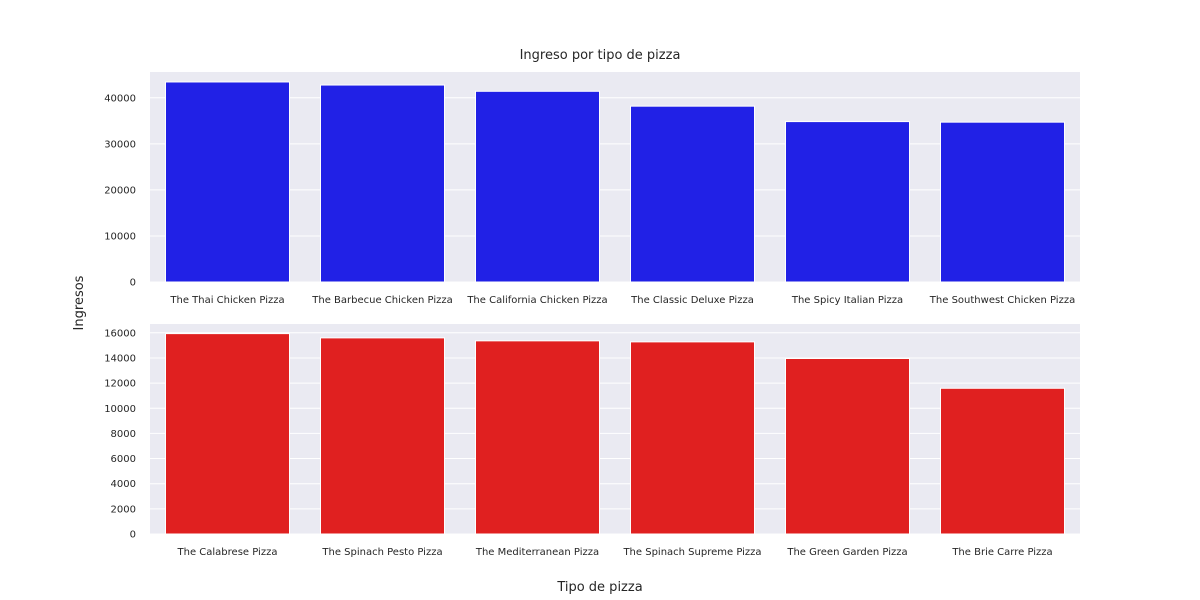  I want to click on y-axis-label: Ingresos, so click(79, 302).